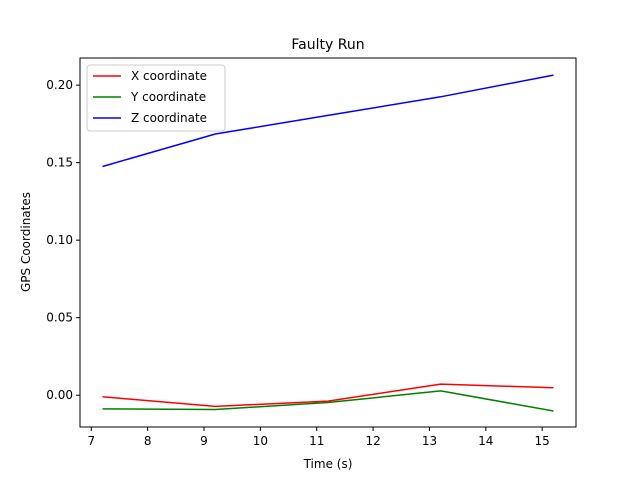  What do you see at coordinates (59, 395) in the screenshot?
I see `y-tick-label: 0.00` at bounding box center [59, 395].